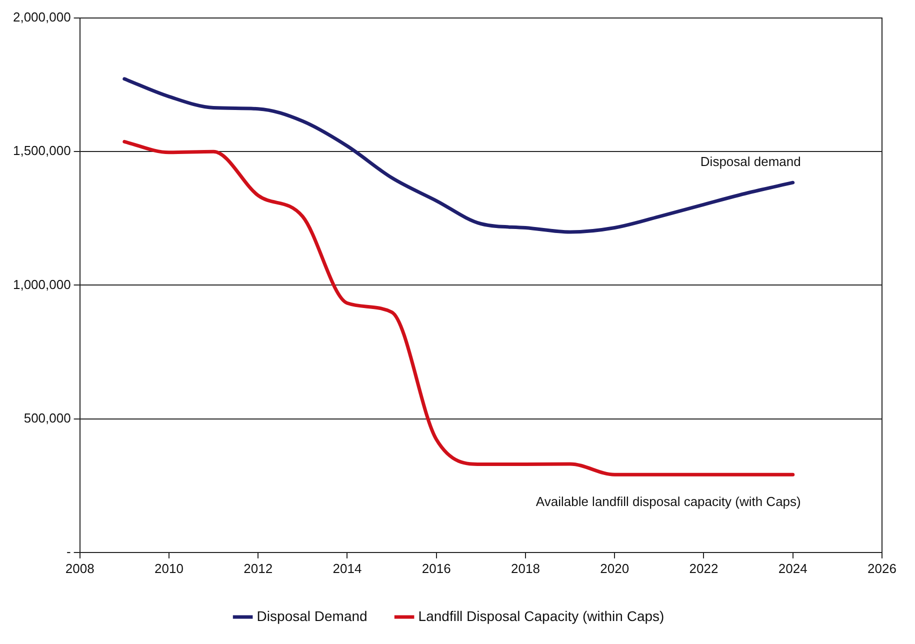  Describe the element at coordinates (79, 568) in the screenshot. I see `x-tick-label: 2008` at that location.